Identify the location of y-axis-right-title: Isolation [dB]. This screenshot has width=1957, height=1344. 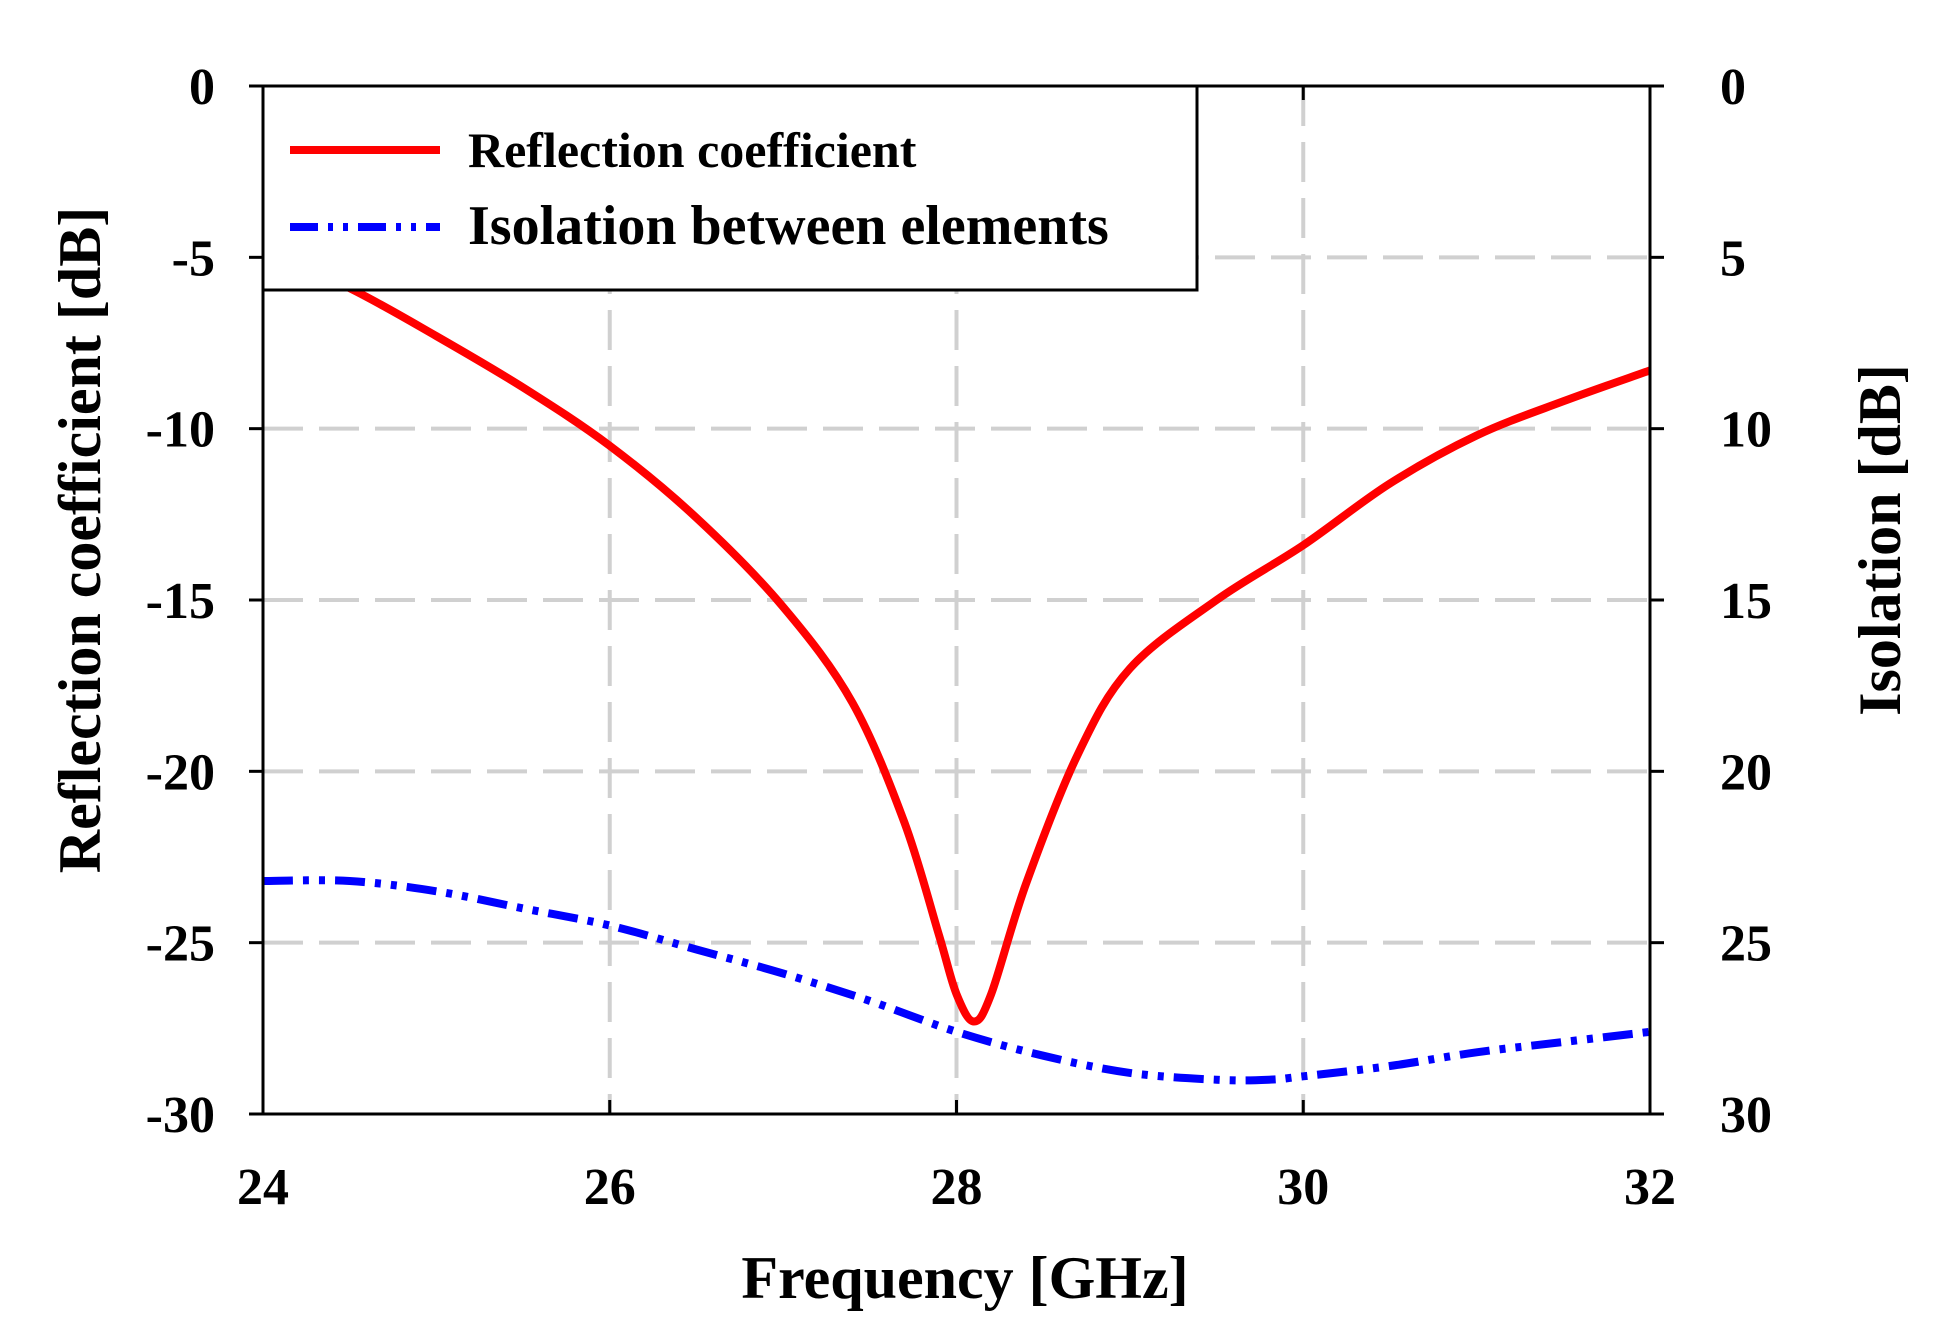
(1880, 540).